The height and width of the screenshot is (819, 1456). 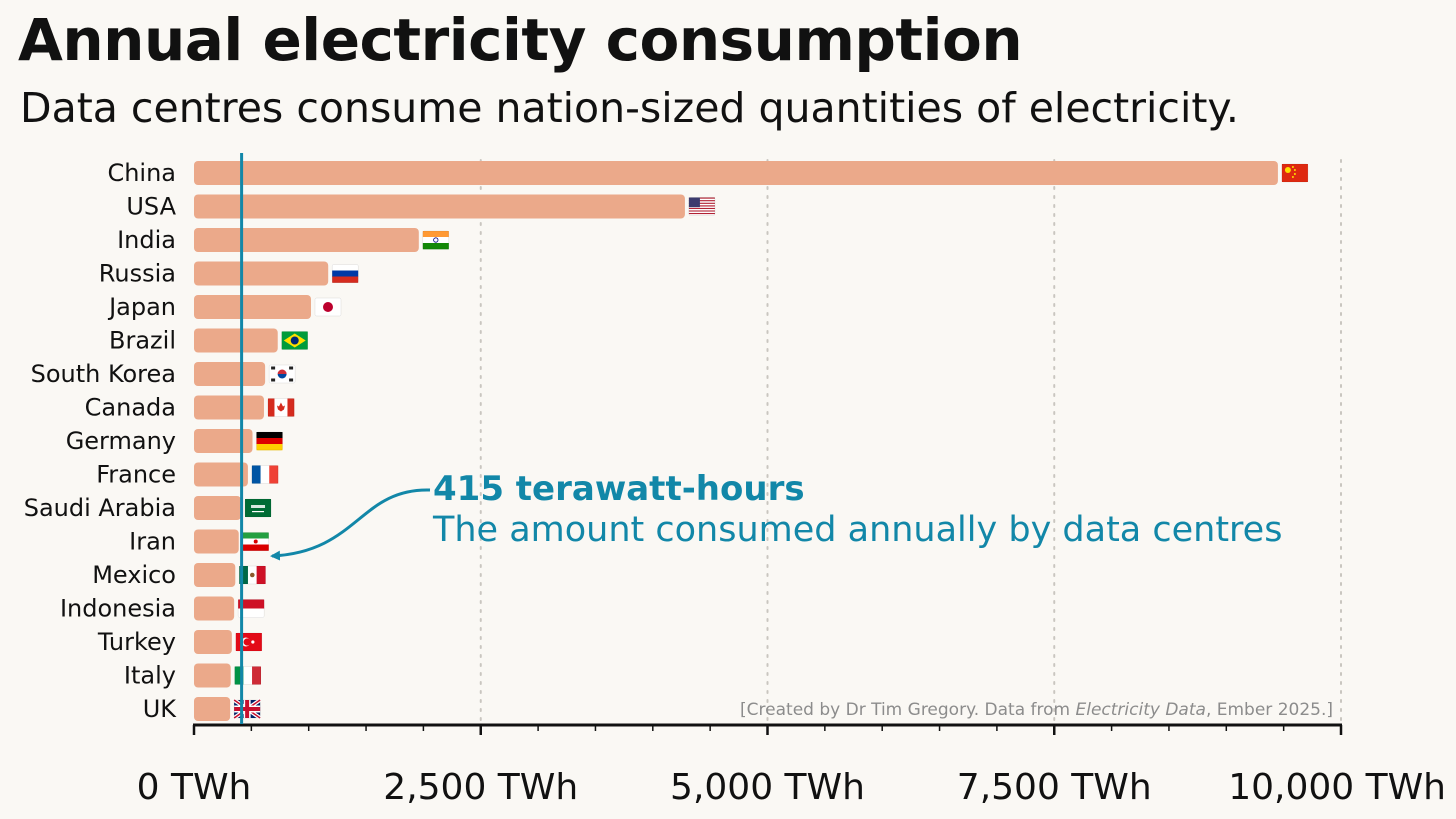 What do you see at coordinates (907, 710) in the screenshot?
I see `source-prefix: [Created by Dr Tim Gregory. Data from` at bounding box center [907, 710].